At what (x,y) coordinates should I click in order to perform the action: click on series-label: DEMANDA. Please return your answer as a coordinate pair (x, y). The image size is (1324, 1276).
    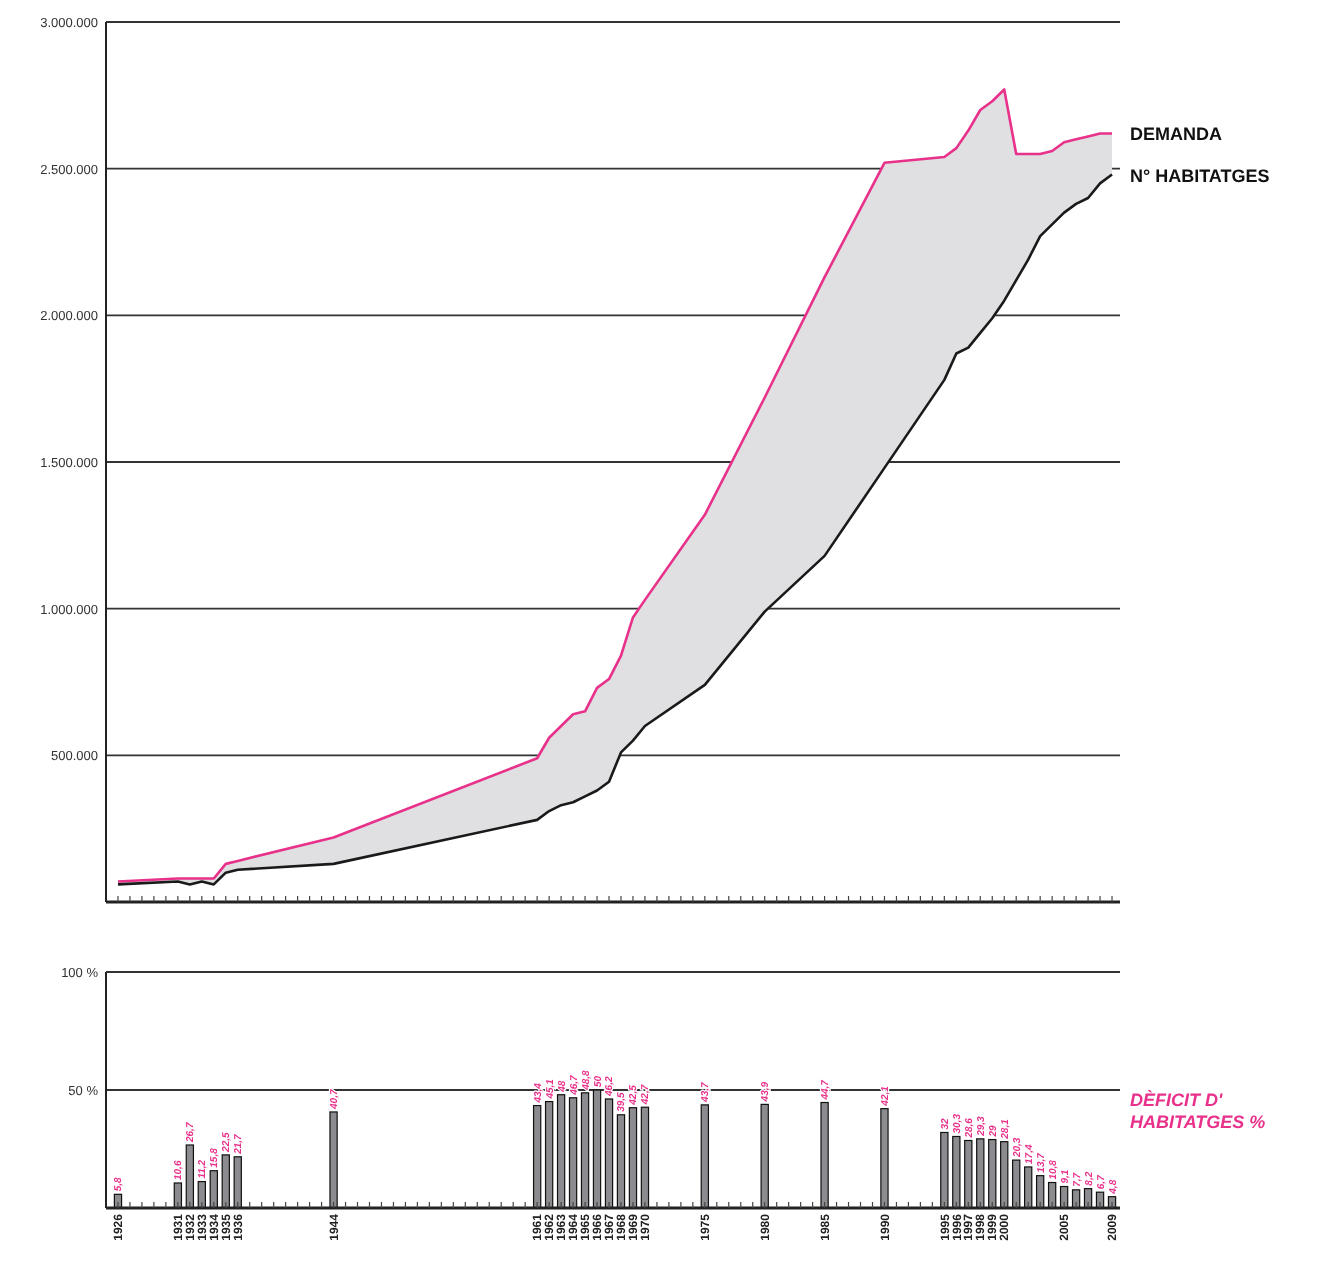
    Looking at the image, I should click on (1176, 134).